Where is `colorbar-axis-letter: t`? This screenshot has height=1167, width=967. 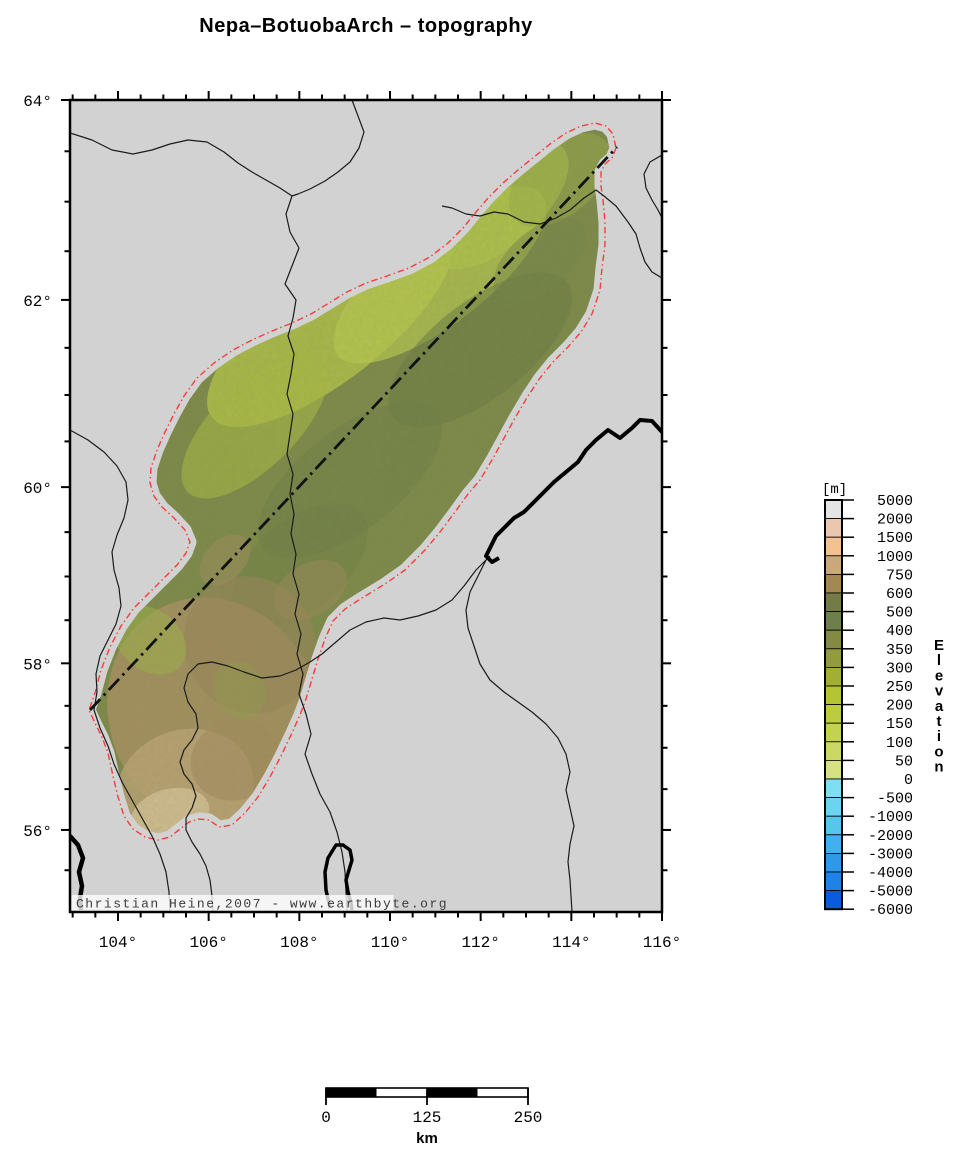 colorbar-axis-letter: t is located at coordinates (939, 721).